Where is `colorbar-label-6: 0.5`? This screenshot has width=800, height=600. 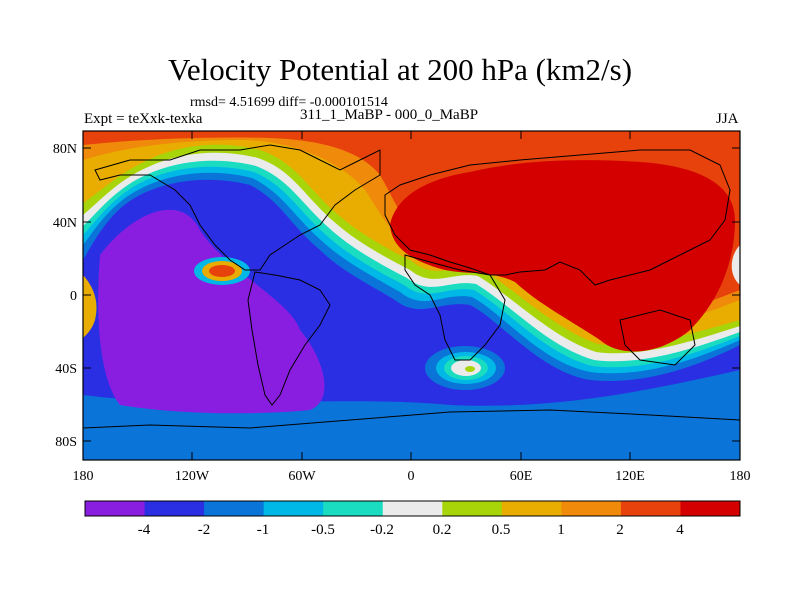
colorbar-label-6: 0.5 is located at coordinates (501, 530).